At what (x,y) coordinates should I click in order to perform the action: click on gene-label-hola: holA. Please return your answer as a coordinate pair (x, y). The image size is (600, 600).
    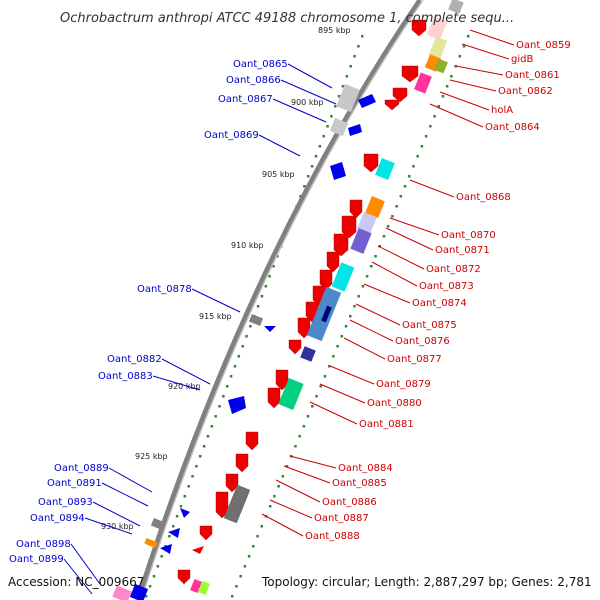
    Looking at the image, I should click on (502, 110).